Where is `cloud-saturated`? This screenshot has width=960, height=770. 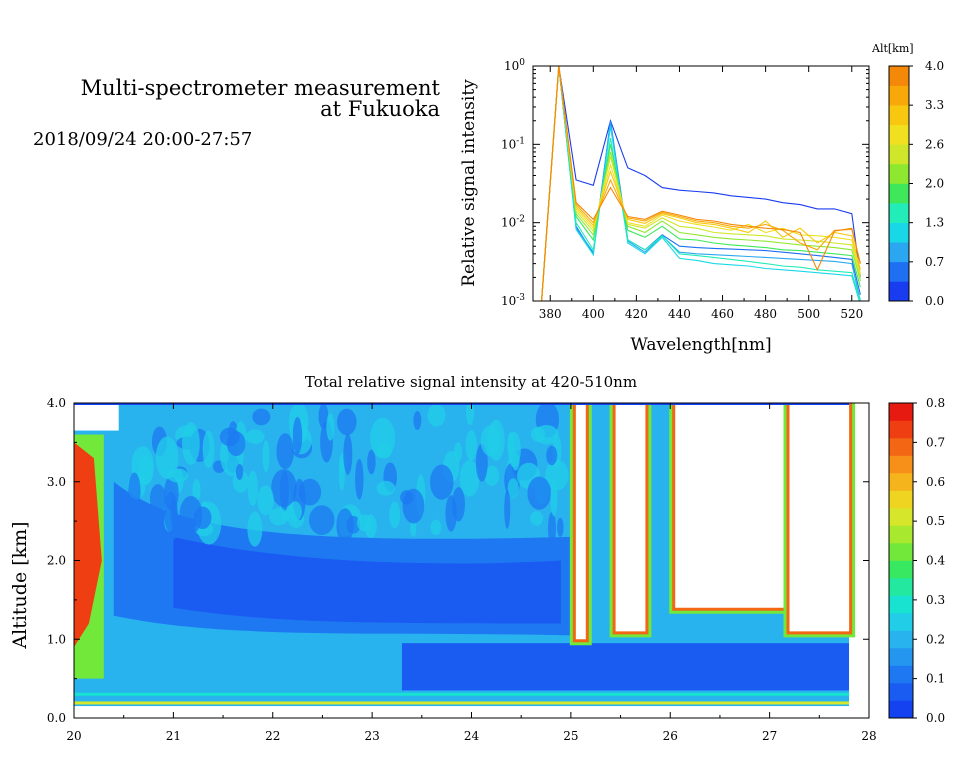 cloud-saturated is located at coordinates (819, 517).